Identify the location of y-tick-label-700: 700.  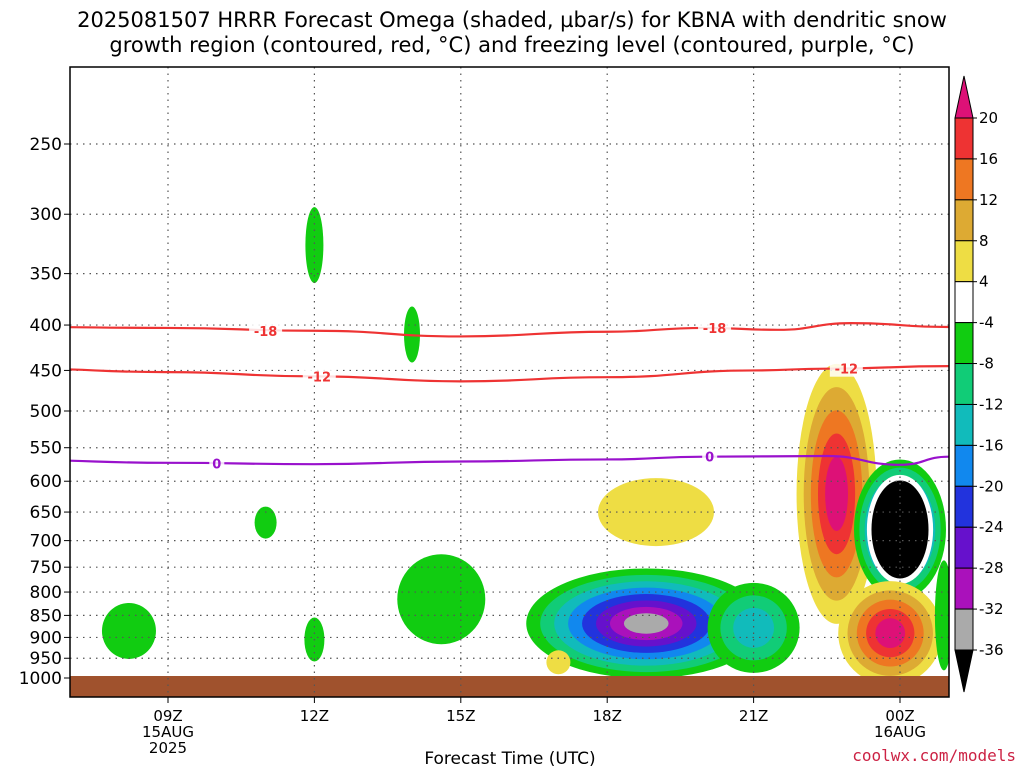
(46, 542).